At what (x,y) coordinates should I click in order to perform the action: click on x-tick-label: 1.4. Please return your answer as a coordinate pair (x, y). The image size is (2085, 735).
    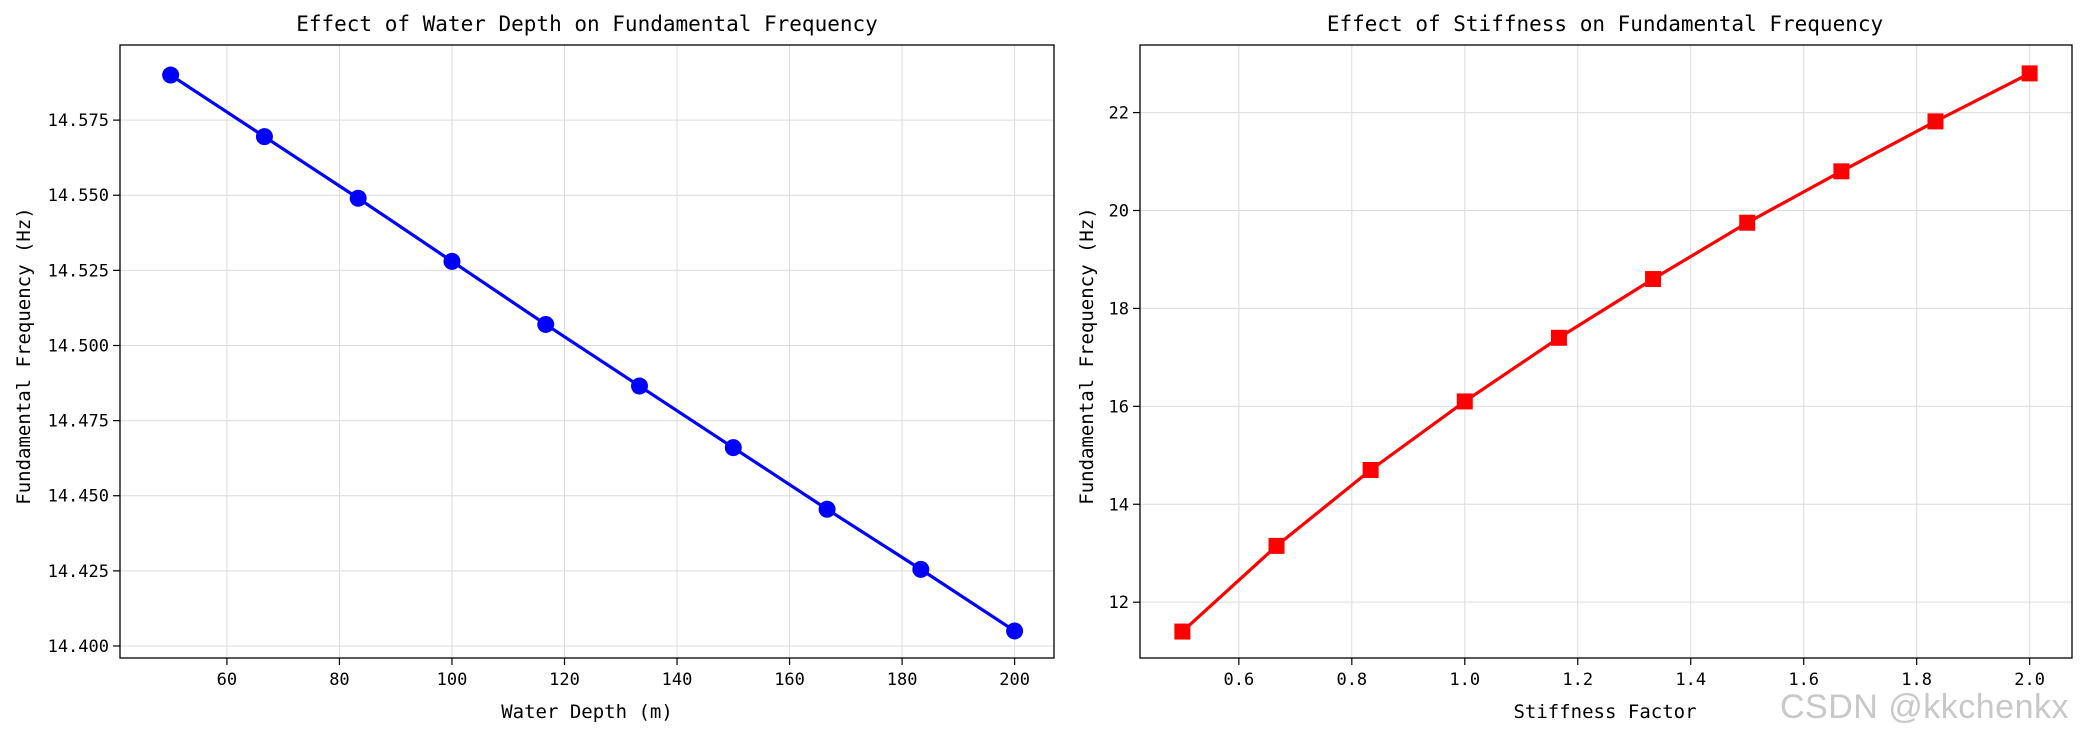
    Looking at the image, I should click on (1690, 680).